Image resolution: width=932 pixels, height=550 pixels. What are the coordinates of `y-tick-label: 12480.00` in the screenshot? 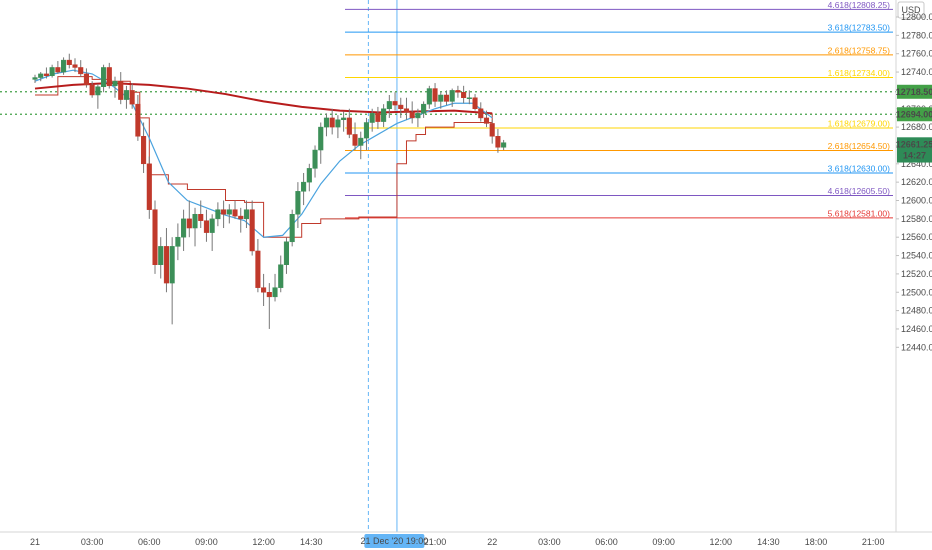 It's located at (916, 311).